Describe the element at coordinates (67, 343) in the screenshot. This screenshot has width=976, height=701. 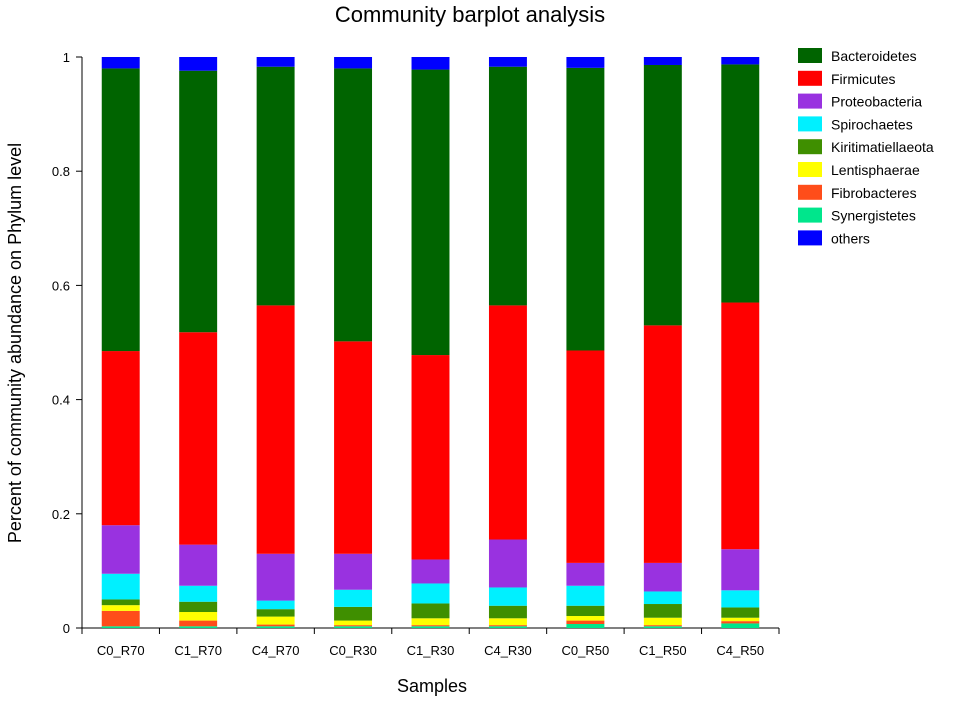
I see `y-axis: 0 0.2 0.4 0.6 0.8 1` at that location.